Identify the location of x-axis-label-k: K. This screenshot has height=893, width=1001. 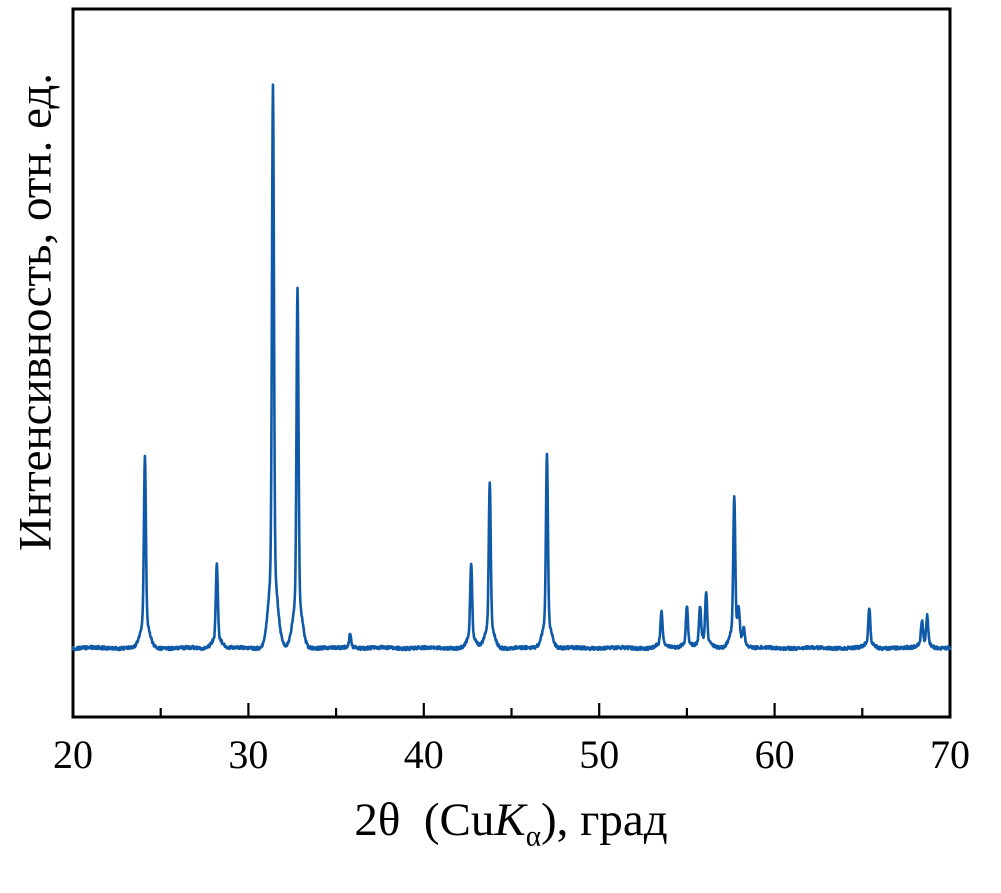
(510, 820).